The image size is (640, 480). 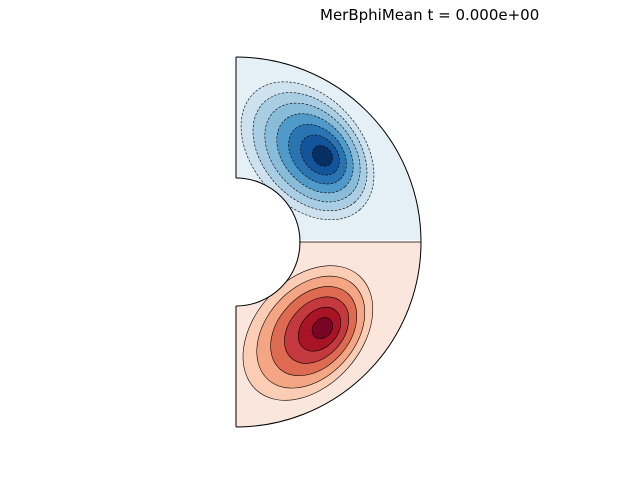 I want to click on plot-title: MerBphiMean t = 0.000e+00, so click(x=430, y=15).